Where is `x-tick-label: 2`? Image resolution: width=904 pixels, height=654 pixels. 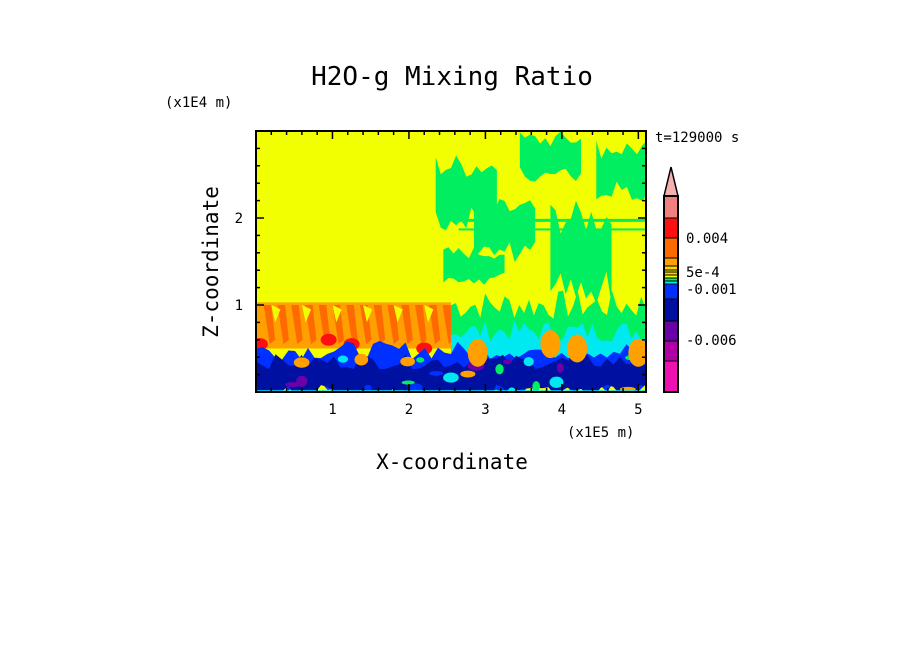
x-tick-label: 2 is located at coordinates (409, 410).